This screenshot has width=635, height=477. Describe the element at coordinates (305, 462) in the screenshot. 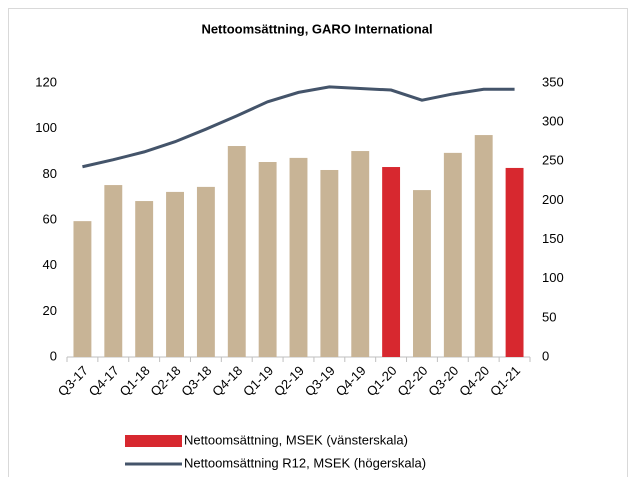

I see `legend-label: Nettoomsättning R12, MSEK (högerskala)` at that location.